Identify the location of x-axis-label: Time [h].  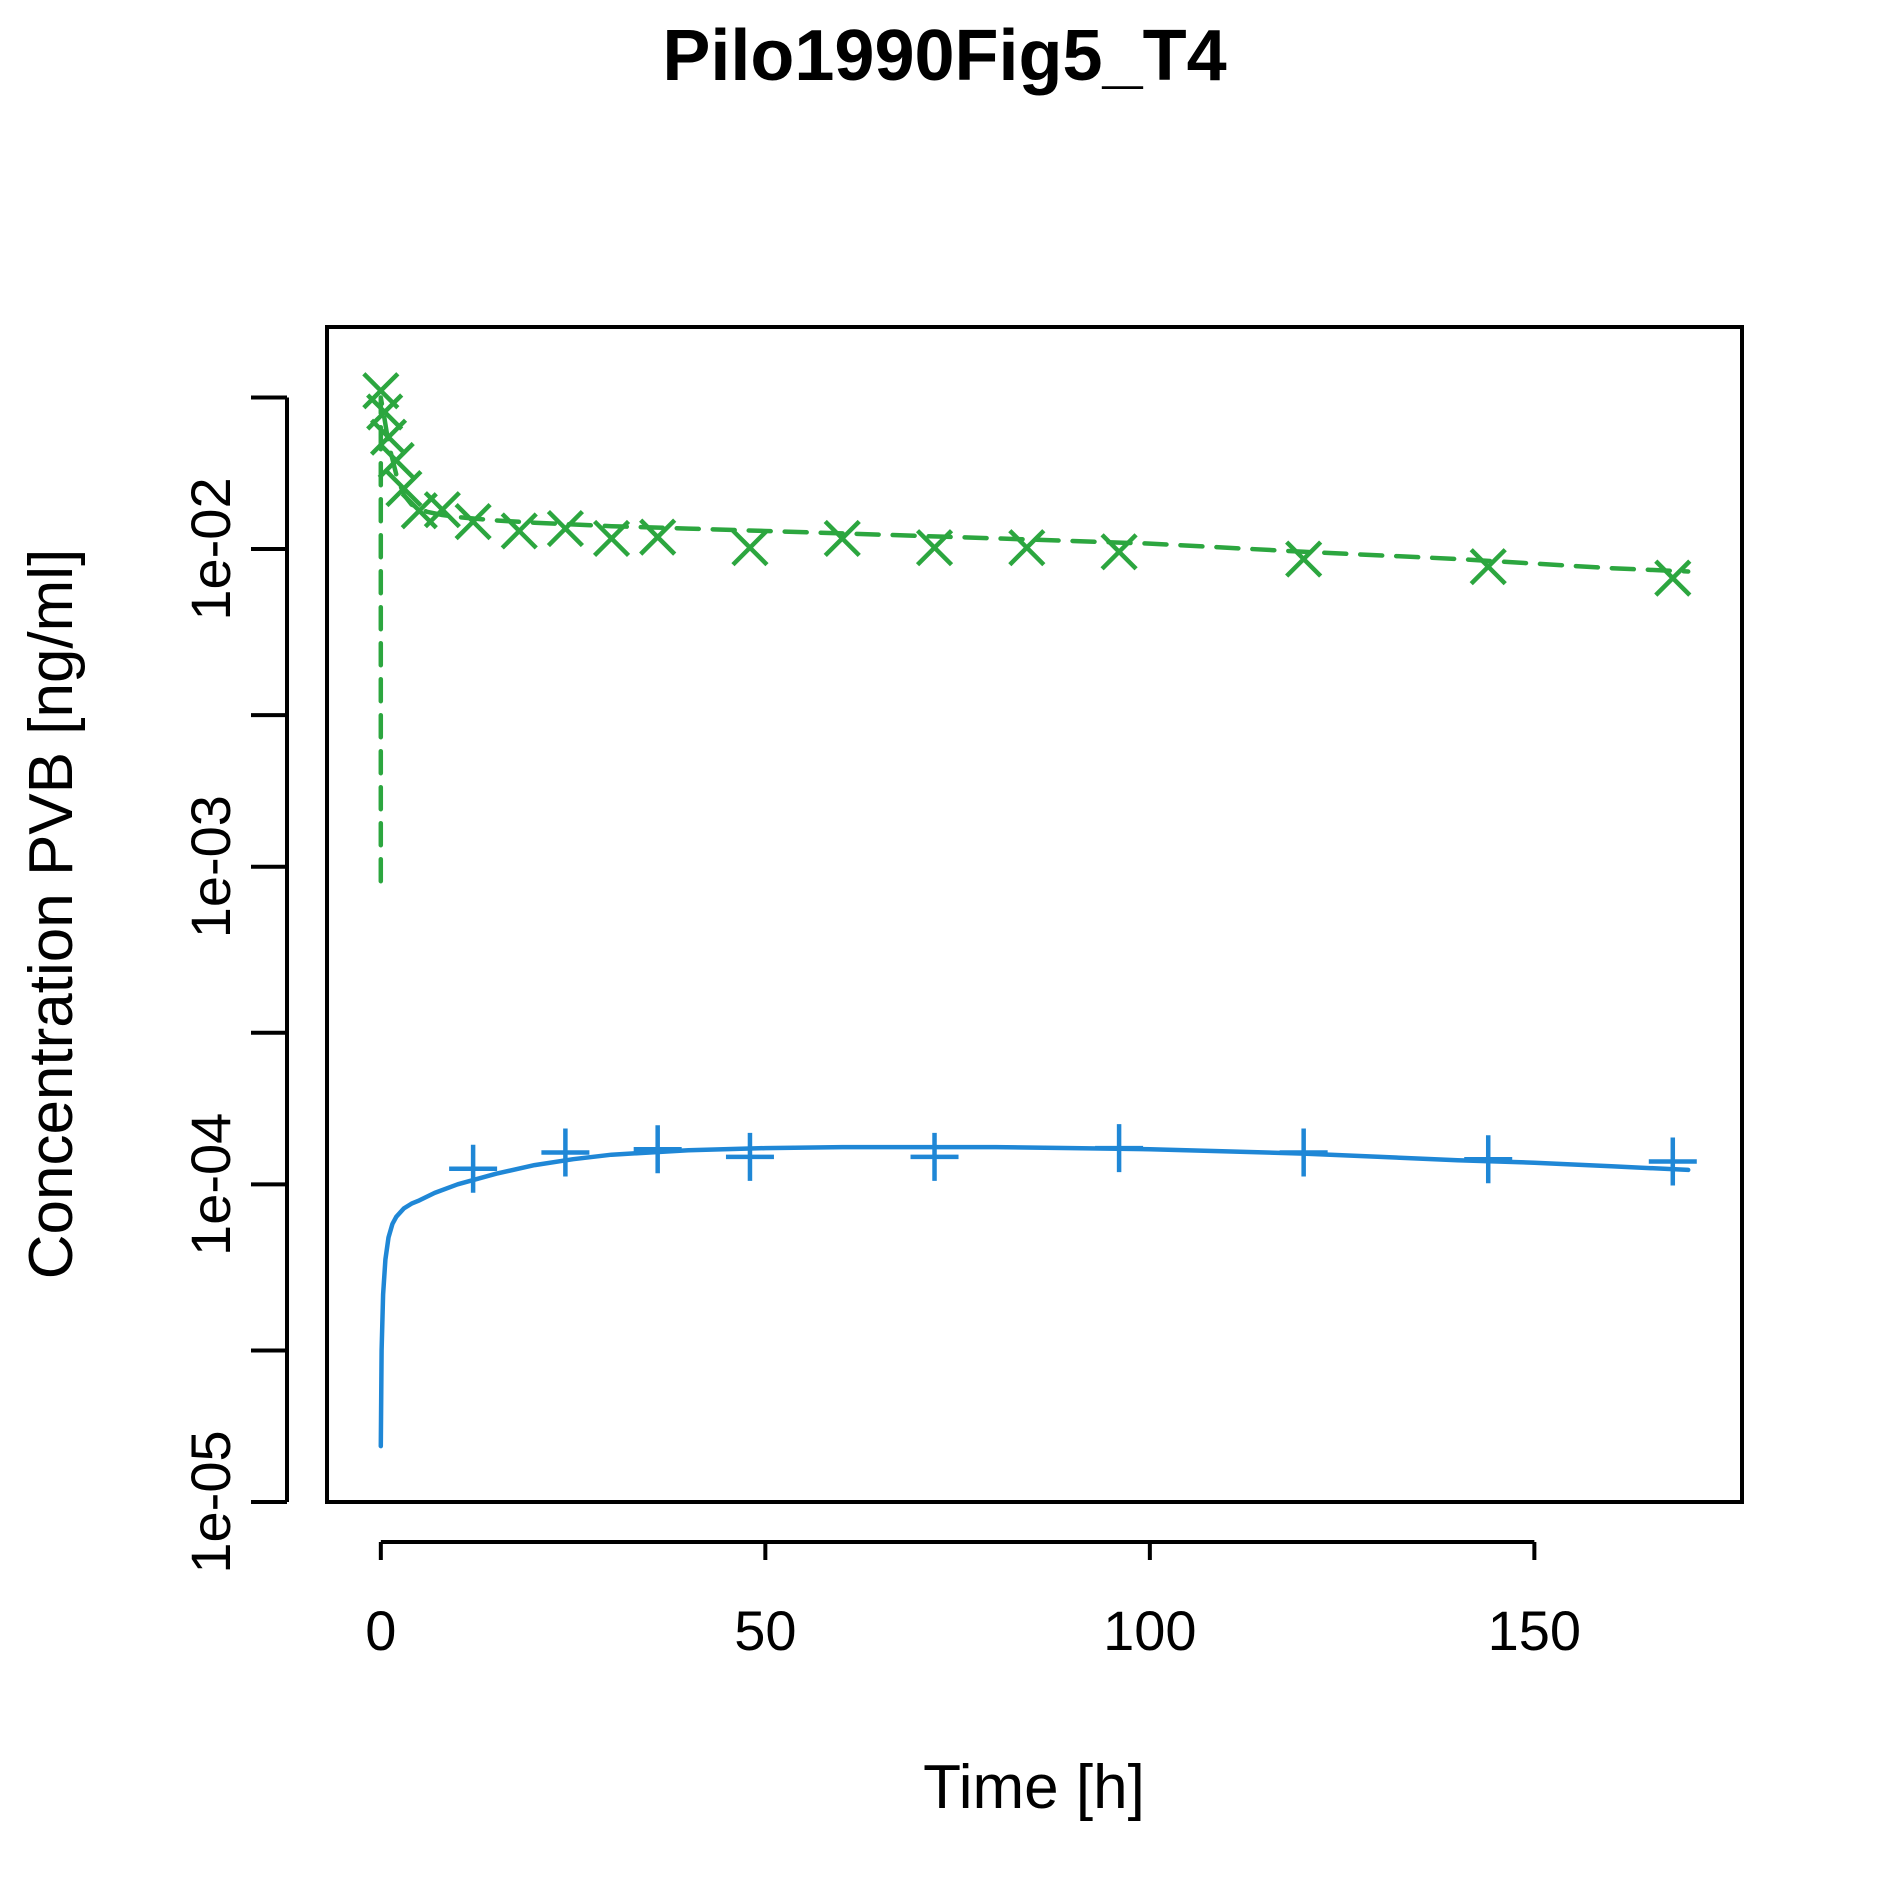
(1034, 1787).